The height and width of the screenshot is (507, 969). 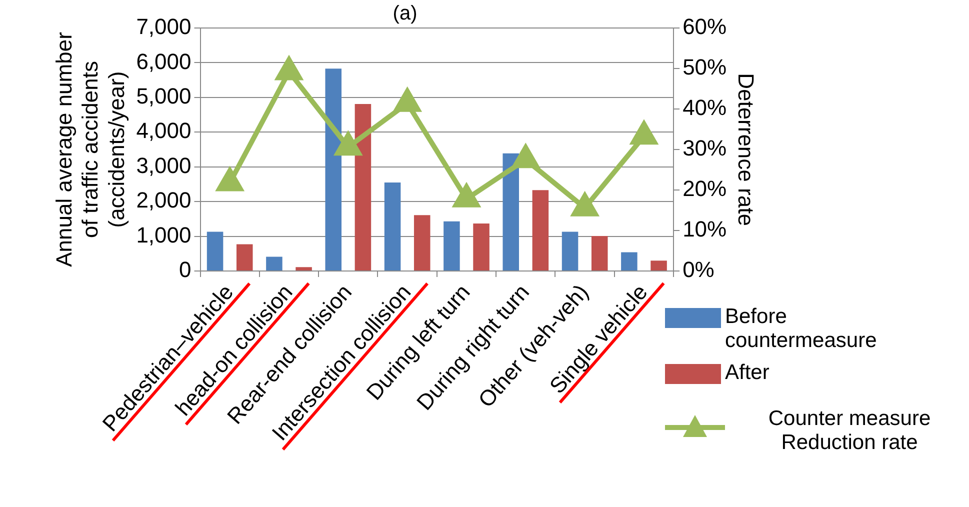 What do you see at coordinates (164, 27) in the screenshot?
I see `y-tick-label: 7,000` at bounding box center [164, 27].